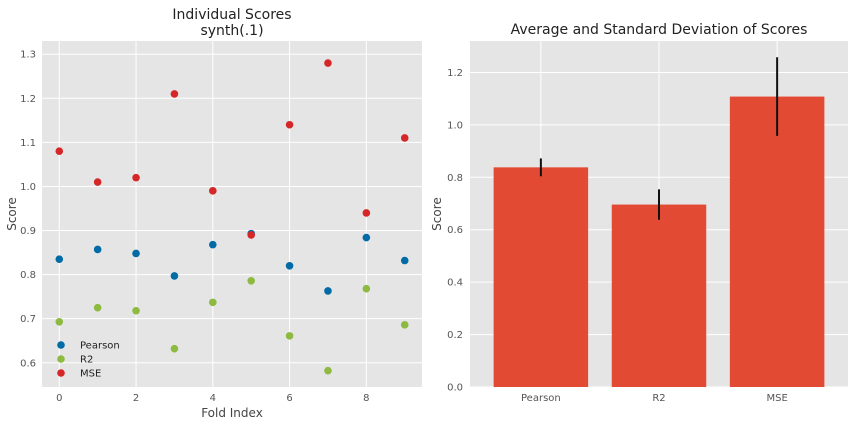 The image size is (855, 425). I want to click on bar-title: Average and Standard Deviation of Scores, so click(659, 30).